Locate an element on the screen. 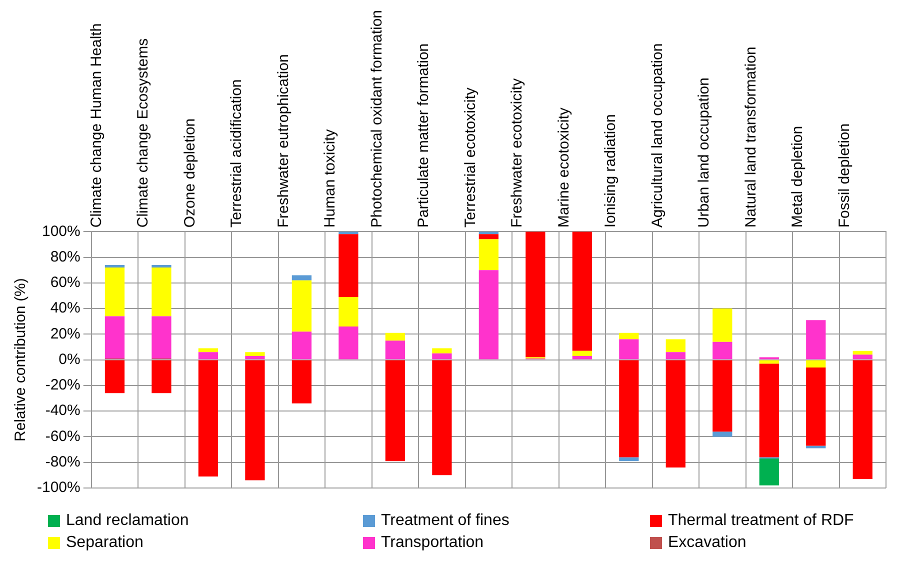 The width and height of the screenshot is (916, 569). legend-label: Land reclamation is located at coordinates (127, 521).